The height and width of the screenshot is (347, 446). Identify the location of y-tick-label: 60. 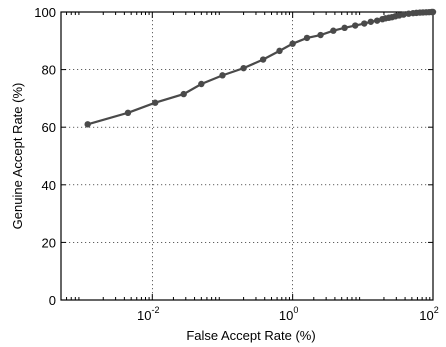
(49, 127).